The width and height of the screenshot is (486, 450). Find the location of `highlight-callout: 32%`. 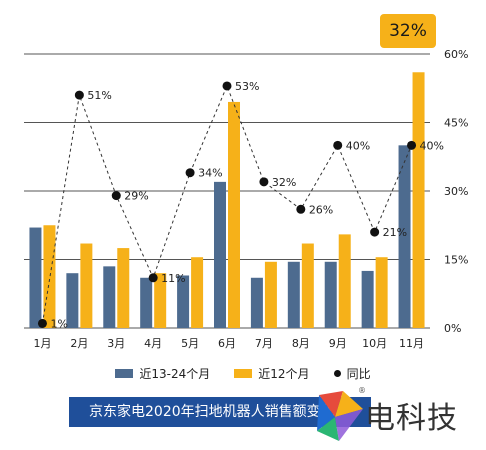

highlight-callout: 32% is located at coordinates (408, 31).